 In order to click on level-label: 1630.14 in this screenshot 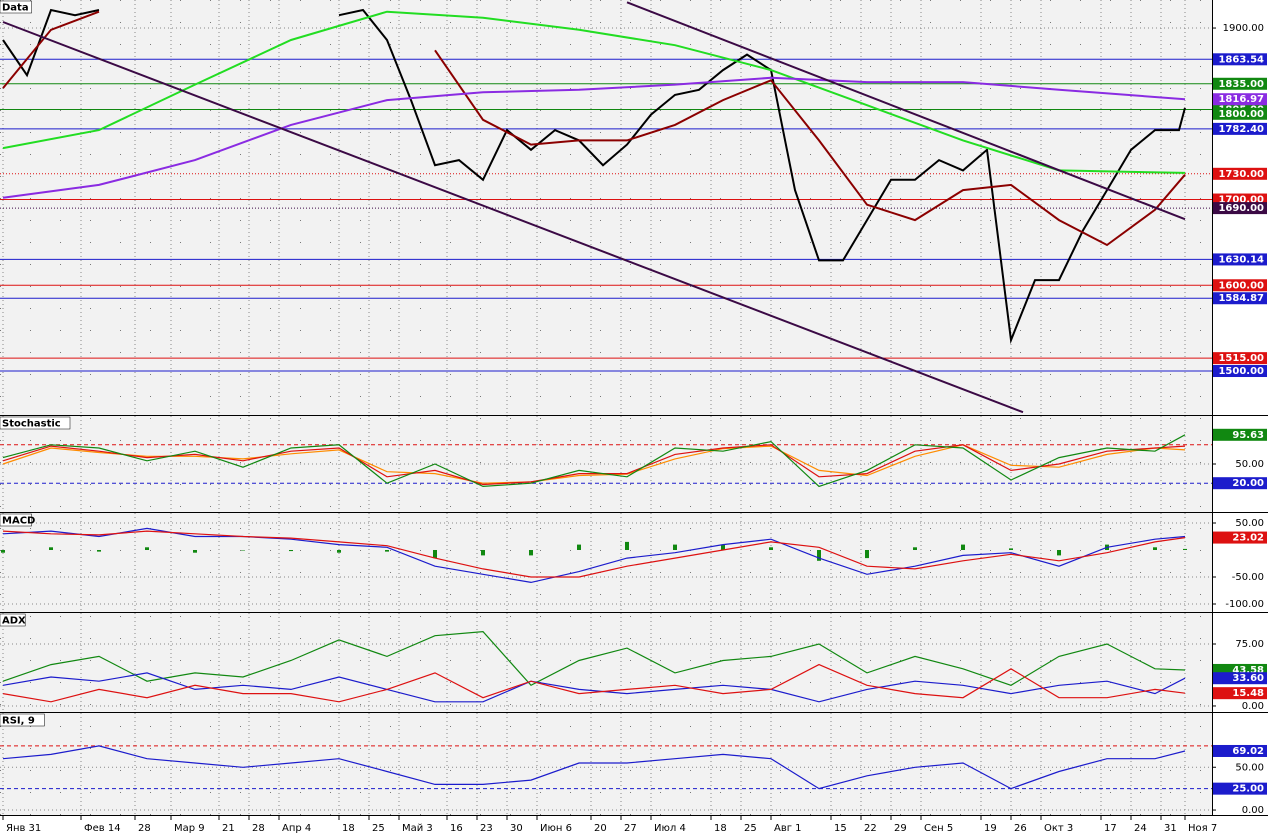, I will do `click(1241, 259)`.